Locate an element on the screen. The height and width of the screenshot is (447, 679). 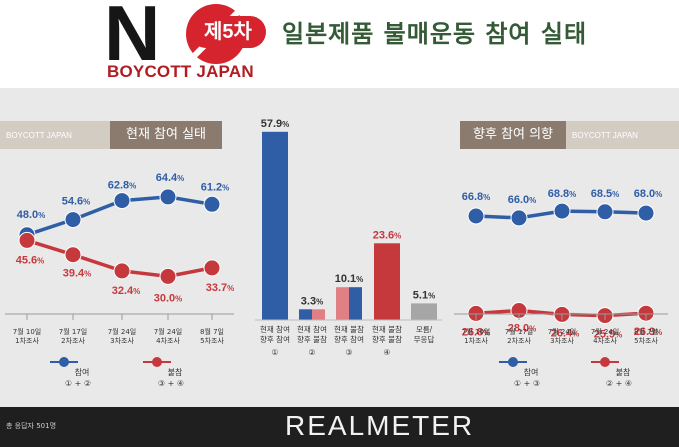
future-value-불참-5-unit: % is located at coordinates (658, 332).